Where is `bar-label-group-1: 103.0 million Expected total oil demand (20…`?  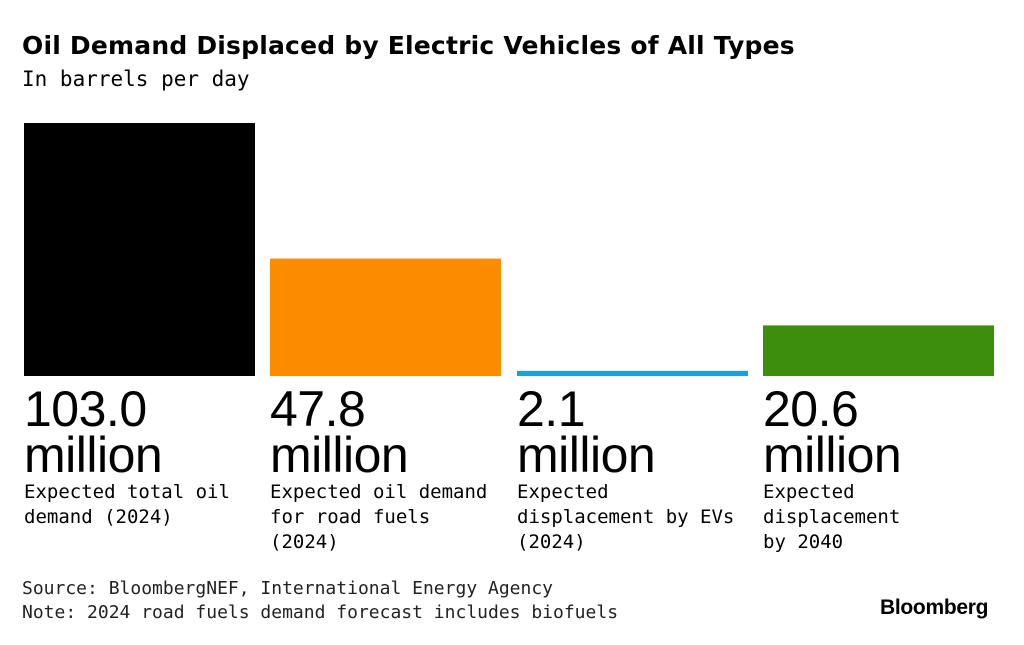 bar-label-group-1: 103.0 million Expected total oil demand (20… is located at coordinates (144, 455).